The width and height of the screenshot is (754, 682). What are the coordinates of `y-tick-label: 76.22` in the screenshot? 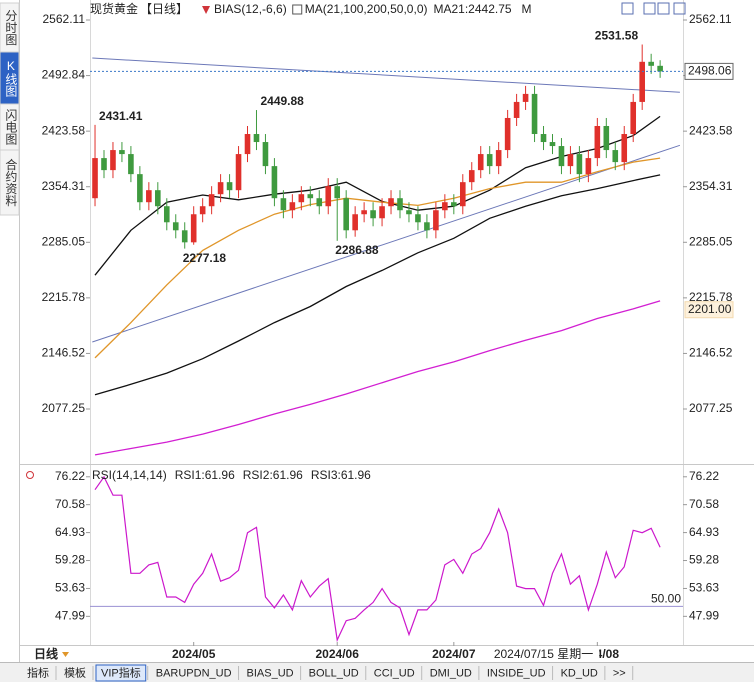 It's located at (704, 476).